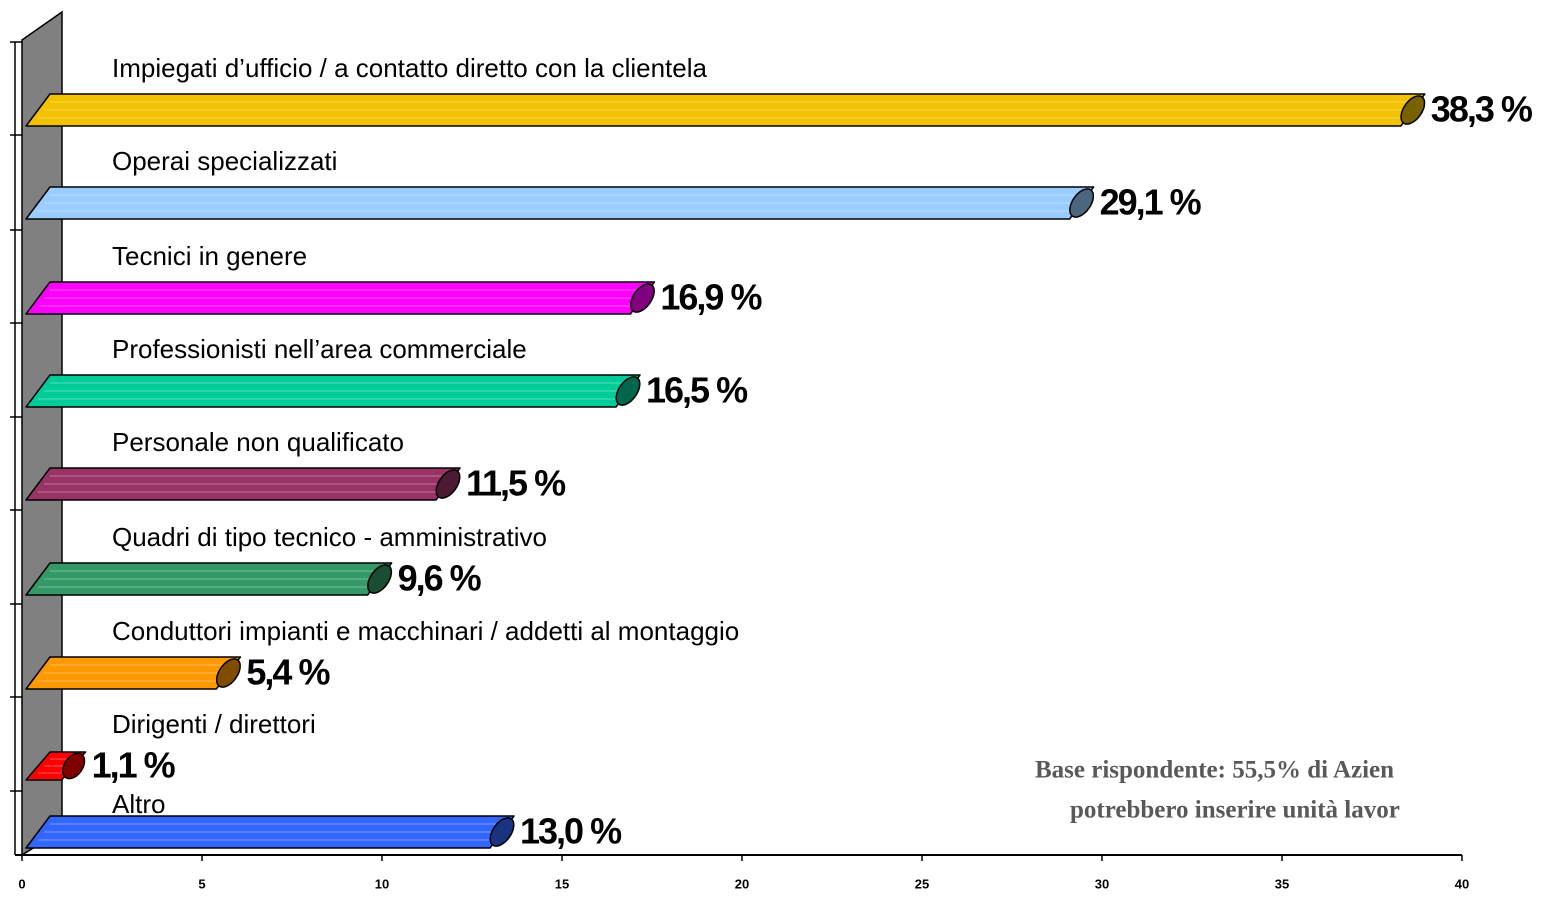 The width and height of the screenshot is (1560, 919). What do you see at coordinates (319, 349) in the screenshot?
I see `category-label: Professionisti nell’area commerciale` at bounding box center [319, 349].